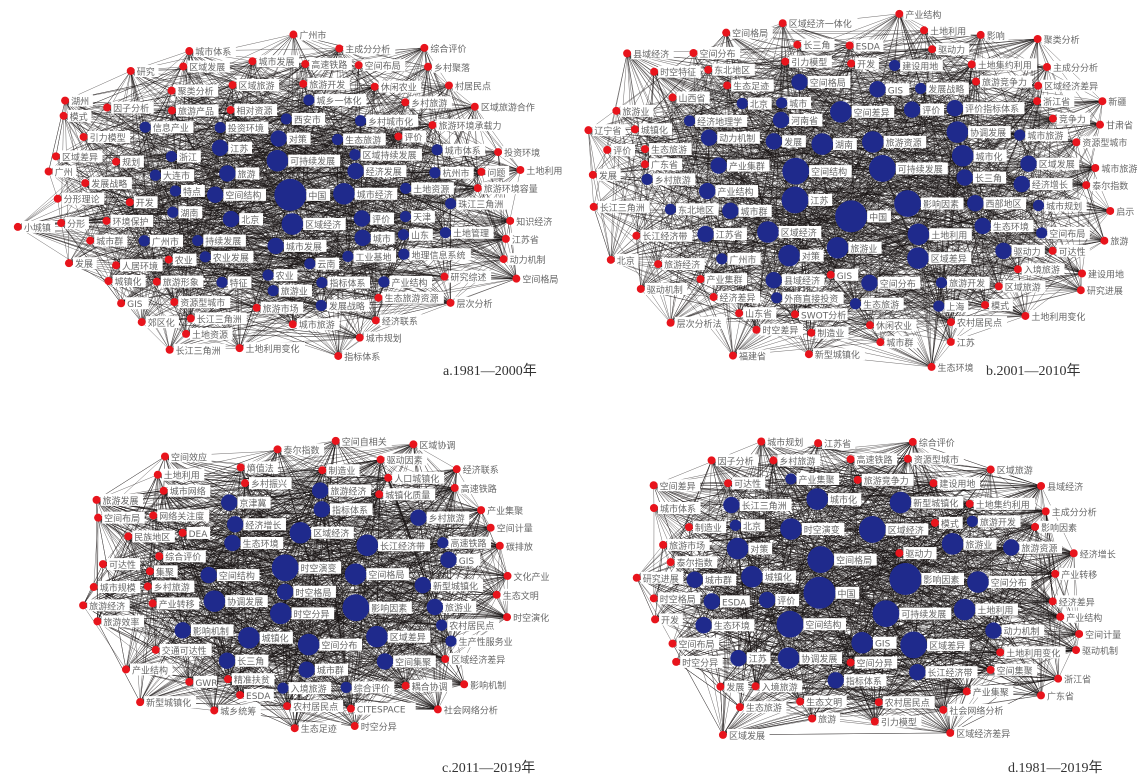  I want to click on node-label: 城市化, so click(989, 157).